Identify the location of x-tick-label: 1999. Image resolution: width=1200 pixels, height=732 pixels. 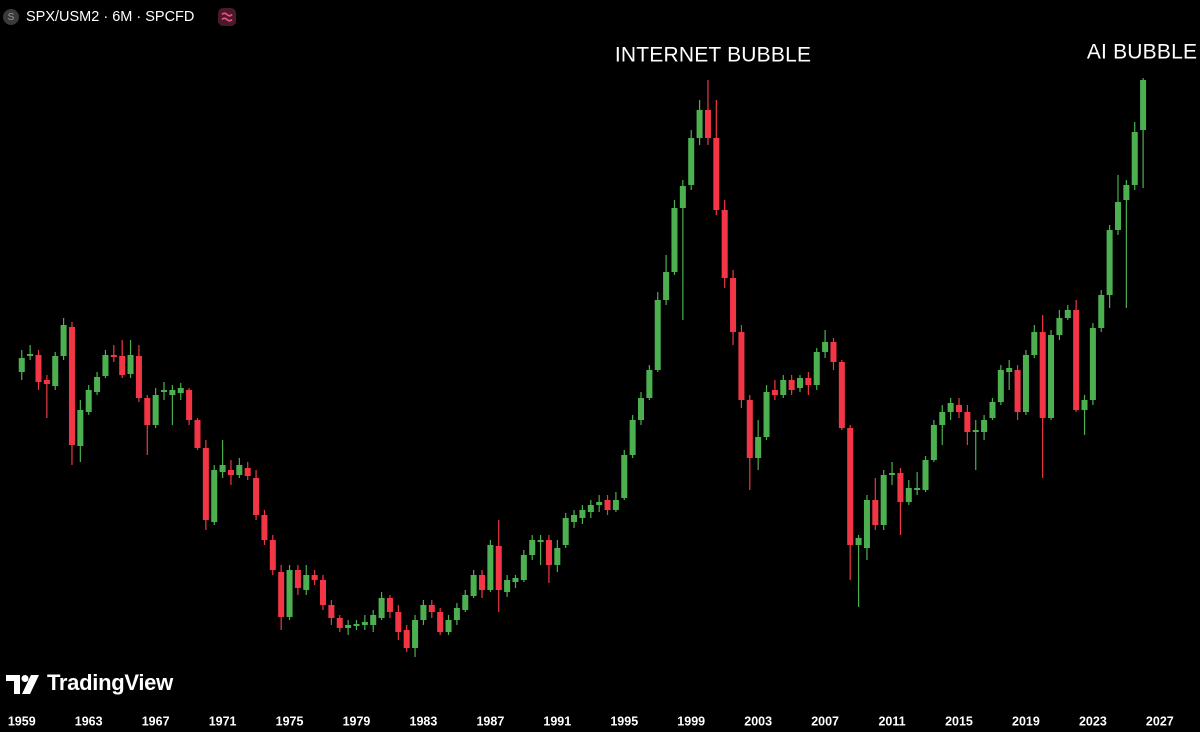
(691, 721).